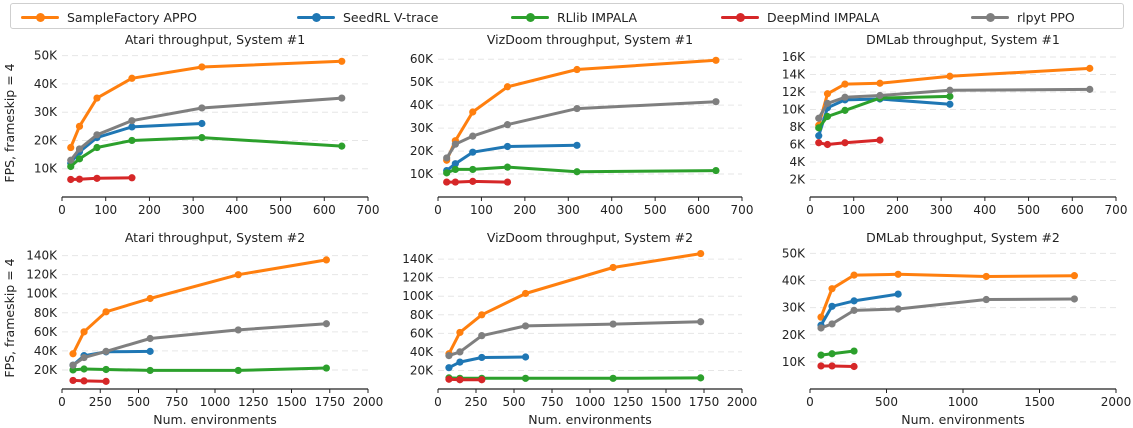 The image size is (1133, 428). What do you see at coordinates (590, 237) in the screenshot?
I see `chart-title: VizDoom throughput, System #2` at bounding box center [590, 237].